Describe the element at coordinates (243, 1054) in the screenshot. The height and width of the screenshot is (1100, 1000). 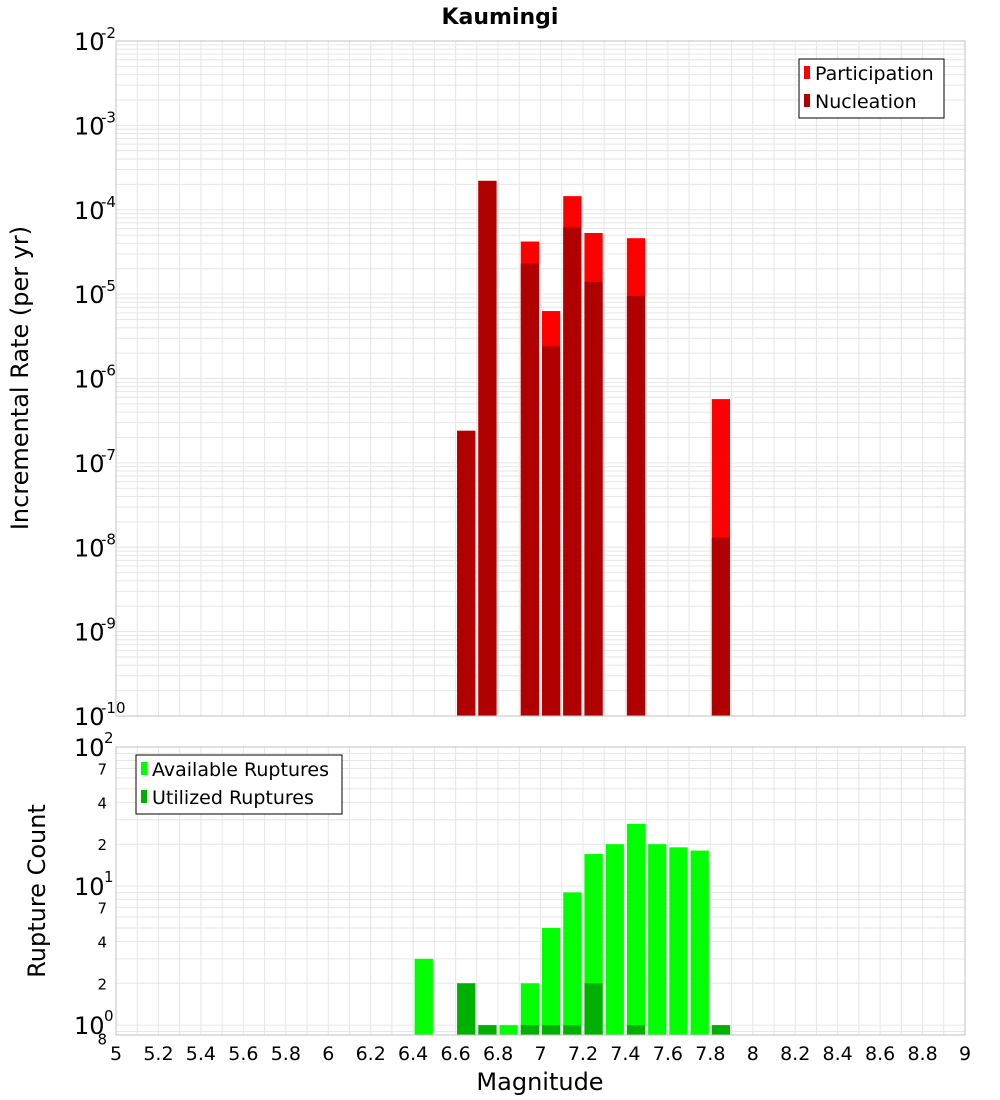
I see `x-tick-label: 5.6` at that location.